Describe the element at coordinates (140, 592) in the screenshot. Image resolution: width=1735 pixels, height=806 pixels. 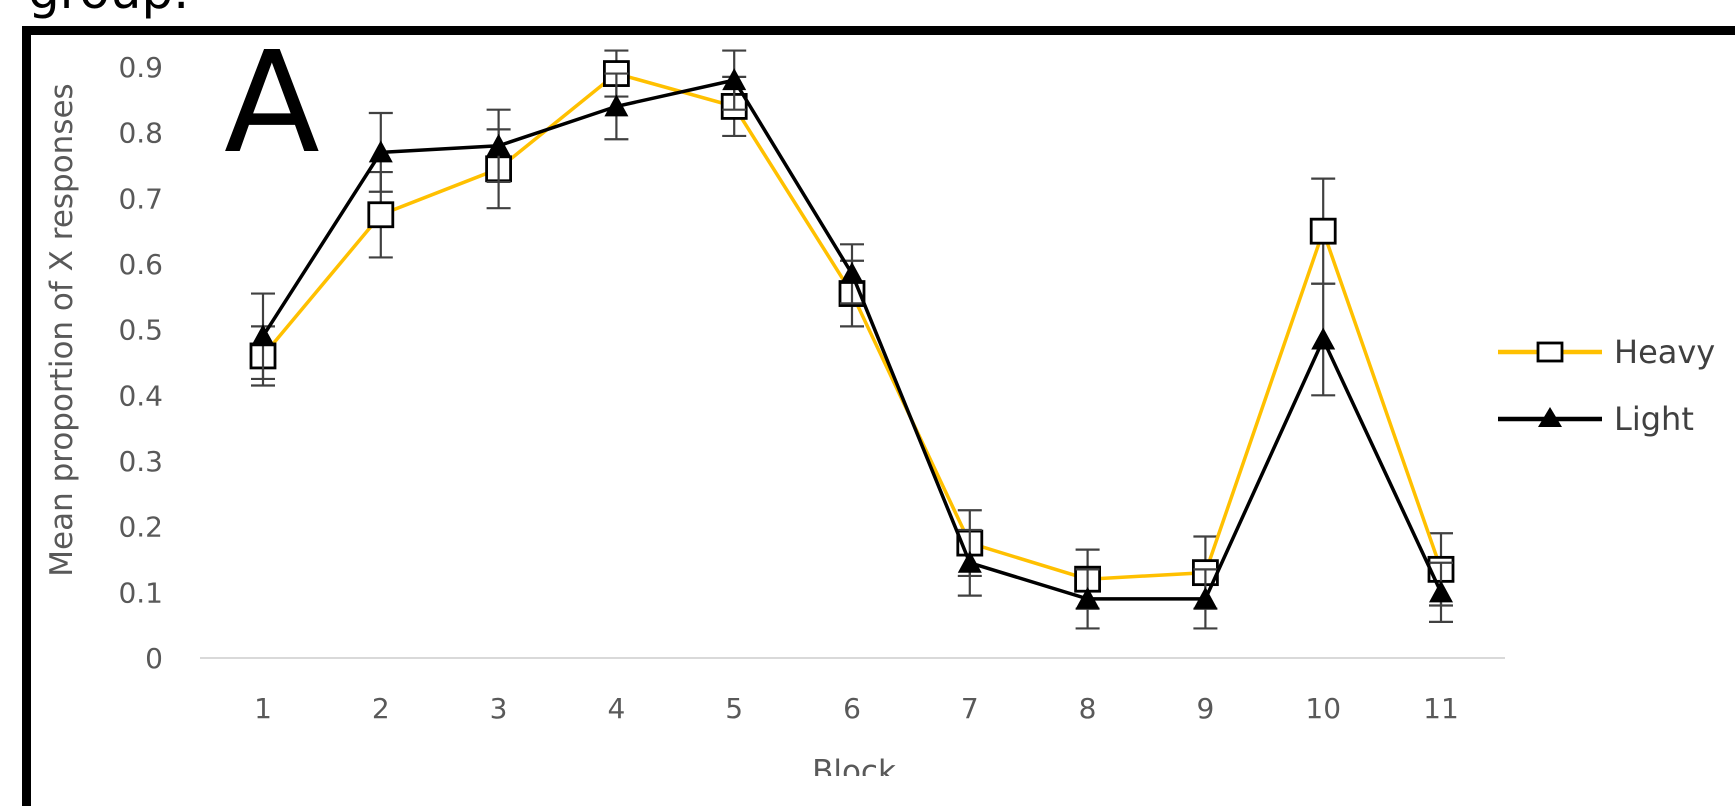
I see `y-tick-label: 0.1` at that location.